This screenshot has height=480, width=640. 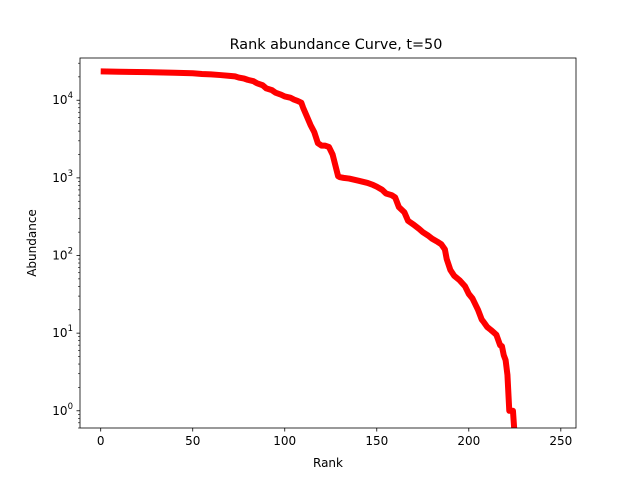 What do you see at coordinates (334, 438) in the screenshot?
I see `x-axis: 0 50 100 150 200 250` at bounding box center [334, 438].